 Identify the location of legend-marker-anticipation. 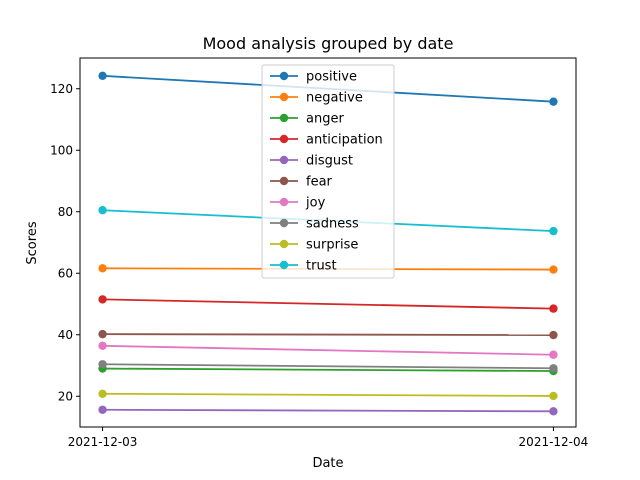
(284, 139).